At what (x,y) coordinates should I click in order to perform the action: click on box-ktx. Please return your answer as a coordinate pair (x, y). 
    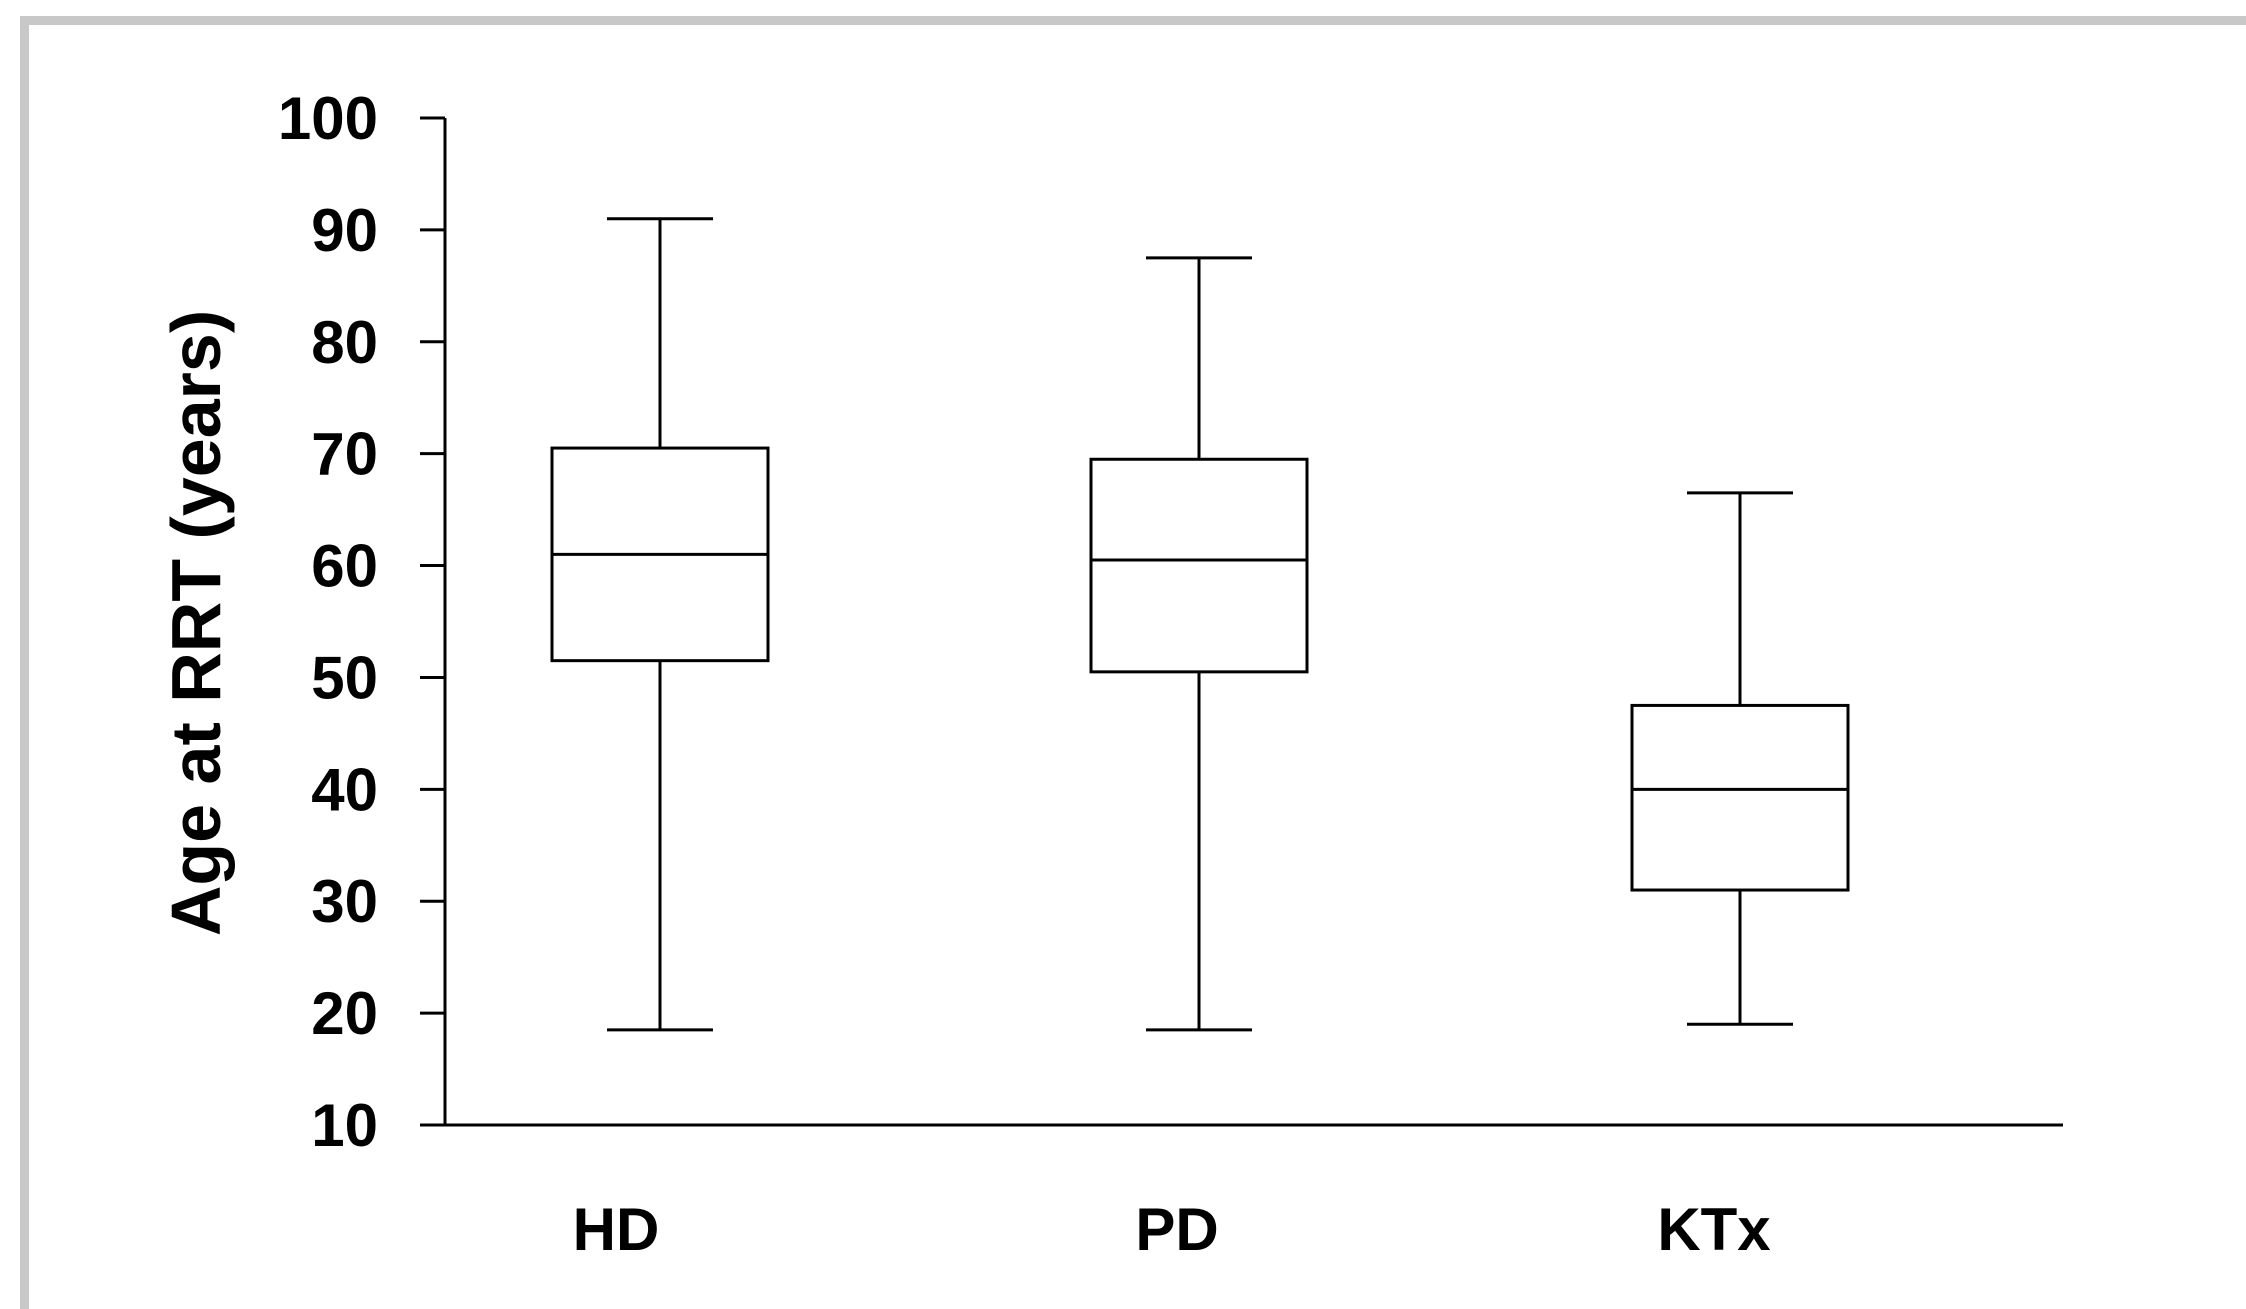
    Looking at the image, I should click on (1740, 758).